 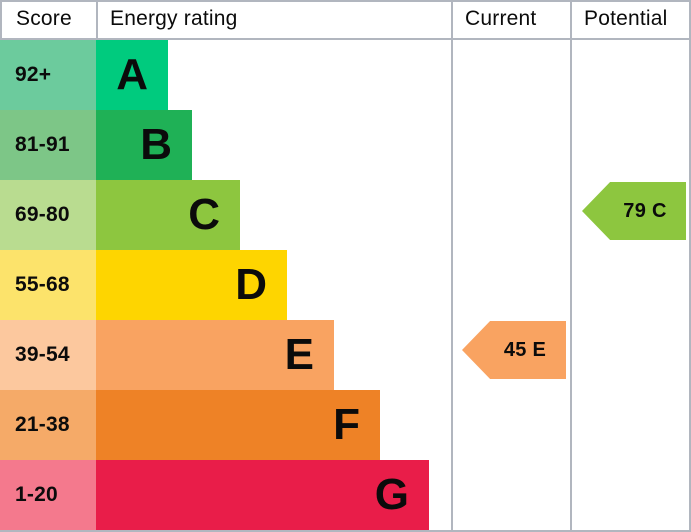 What do you see at coordinates (48, 285) in the screenshot?
I see `score-range-d: 55-68` at bounding box center [48, 285].